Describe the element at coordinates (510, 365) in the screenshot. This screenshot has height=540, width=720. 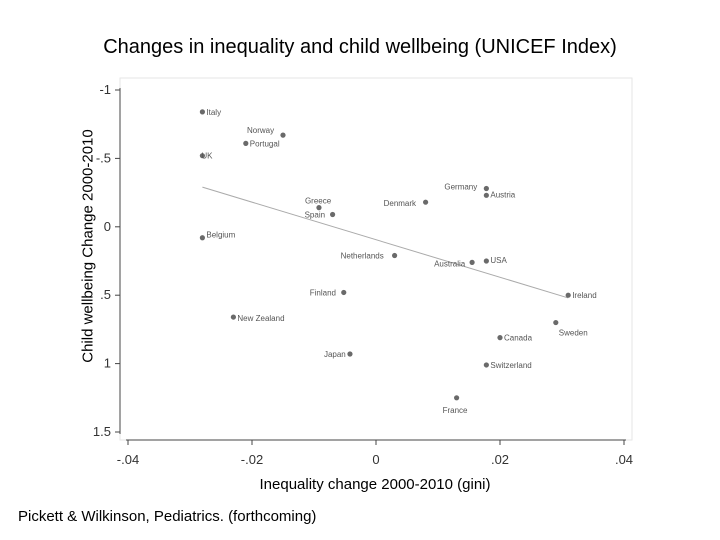
I see `point-label: Switzerland` at that location.